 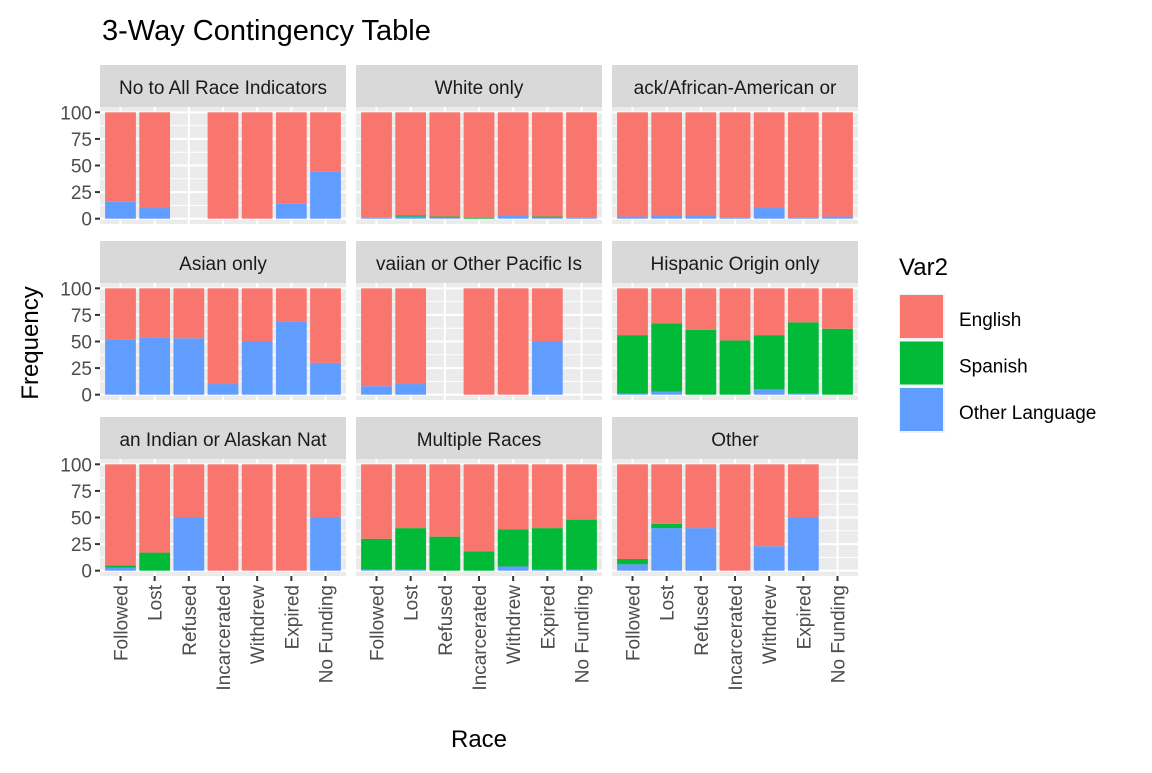 I want to click on facet-strip-label: Hispanic Origin only, so click(x=735, y=264).